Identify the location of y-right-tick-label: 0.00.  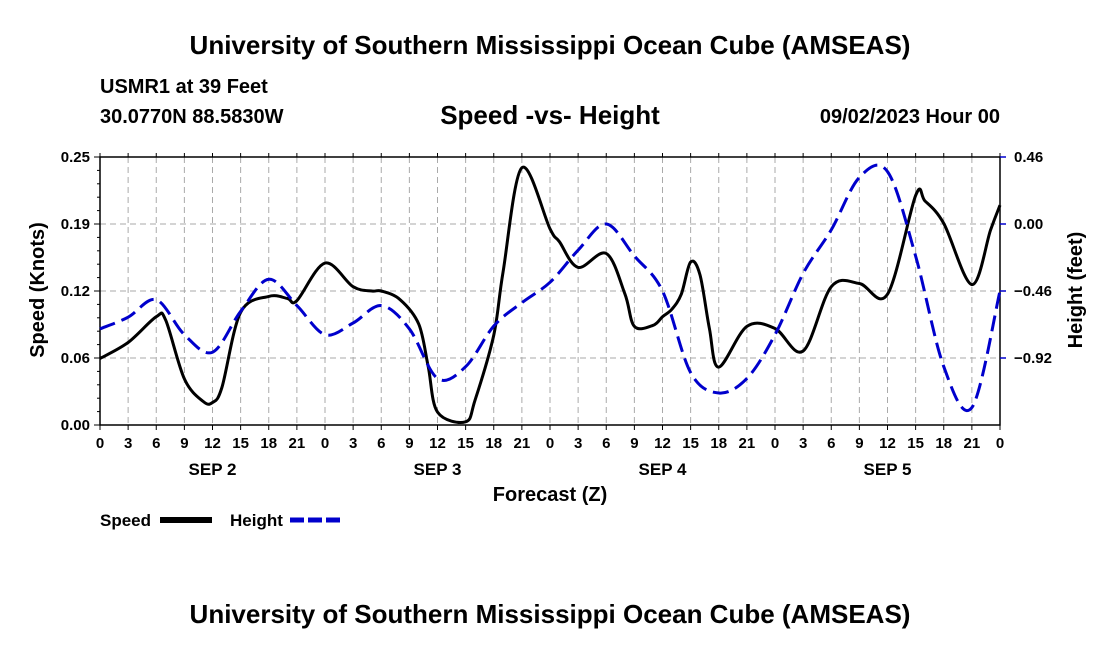
(1028, 224).